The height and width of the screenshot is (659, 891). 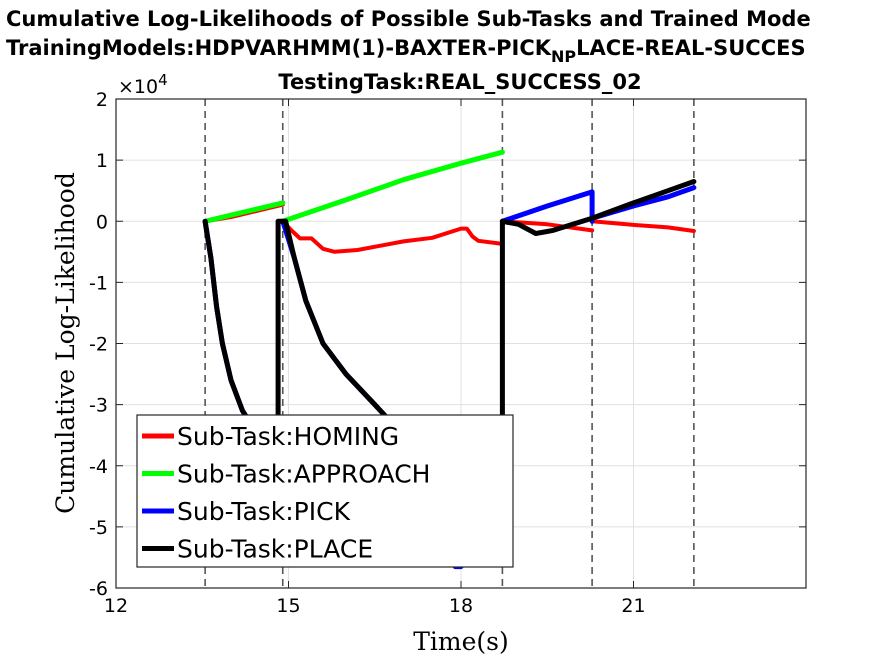 I want to click on legend-entry-2: Sub-Task:PICK, so click(x=264, y=511).